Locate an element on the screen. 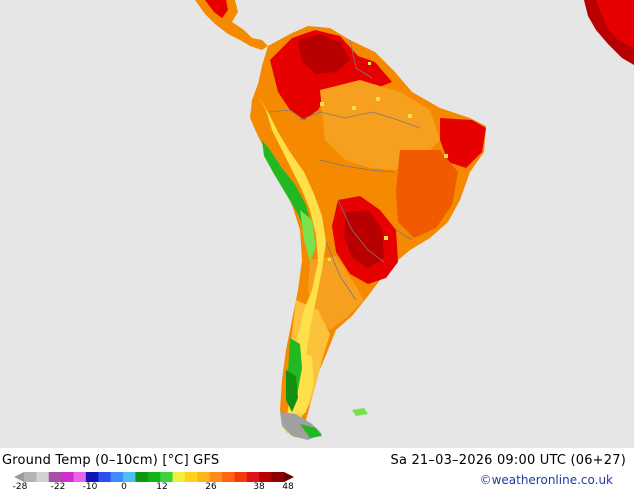 Image resolution: width=634 pixels, height=492 pixels. colorbar-high-tip is located at coordinates (289, 477).